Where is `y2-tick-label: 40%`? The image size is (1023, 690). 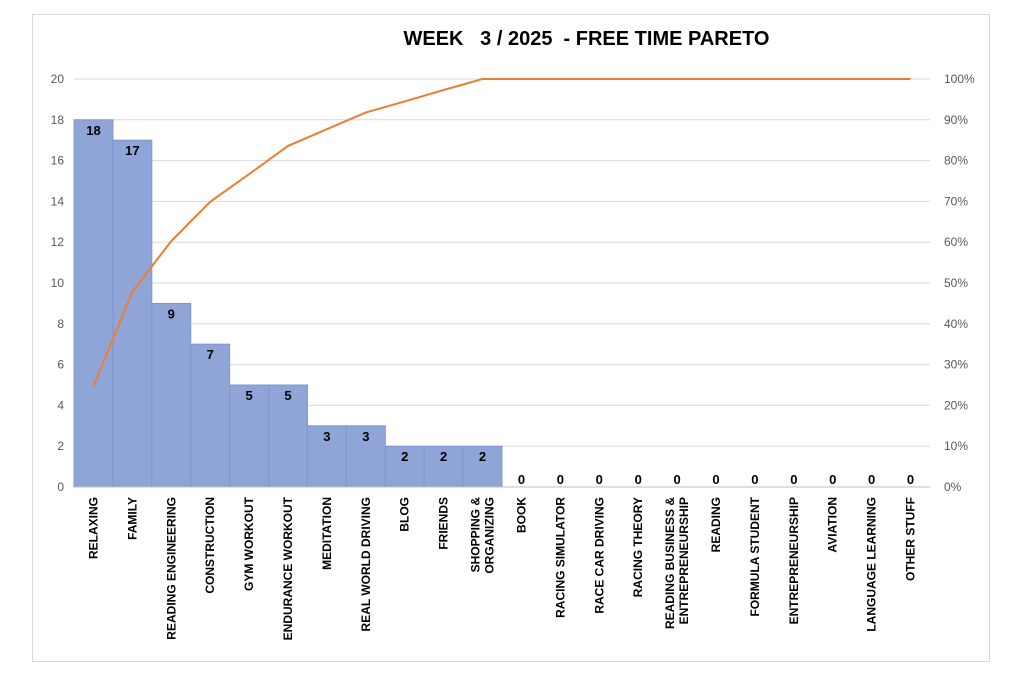 y2-tick-label: 40% is located at coordinates (956, 324).